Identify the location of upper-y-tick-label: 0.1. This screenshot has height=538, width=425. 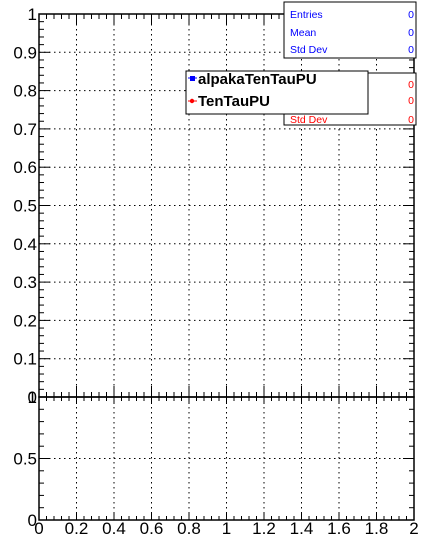
(25, 359).